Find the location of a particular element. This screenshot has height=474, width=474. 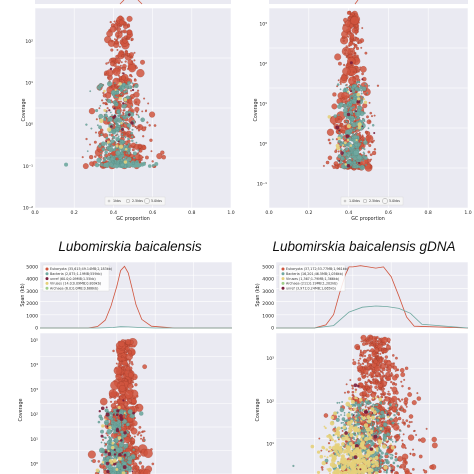

y-tick-label: 2000 is located at coordinates (268, 304).